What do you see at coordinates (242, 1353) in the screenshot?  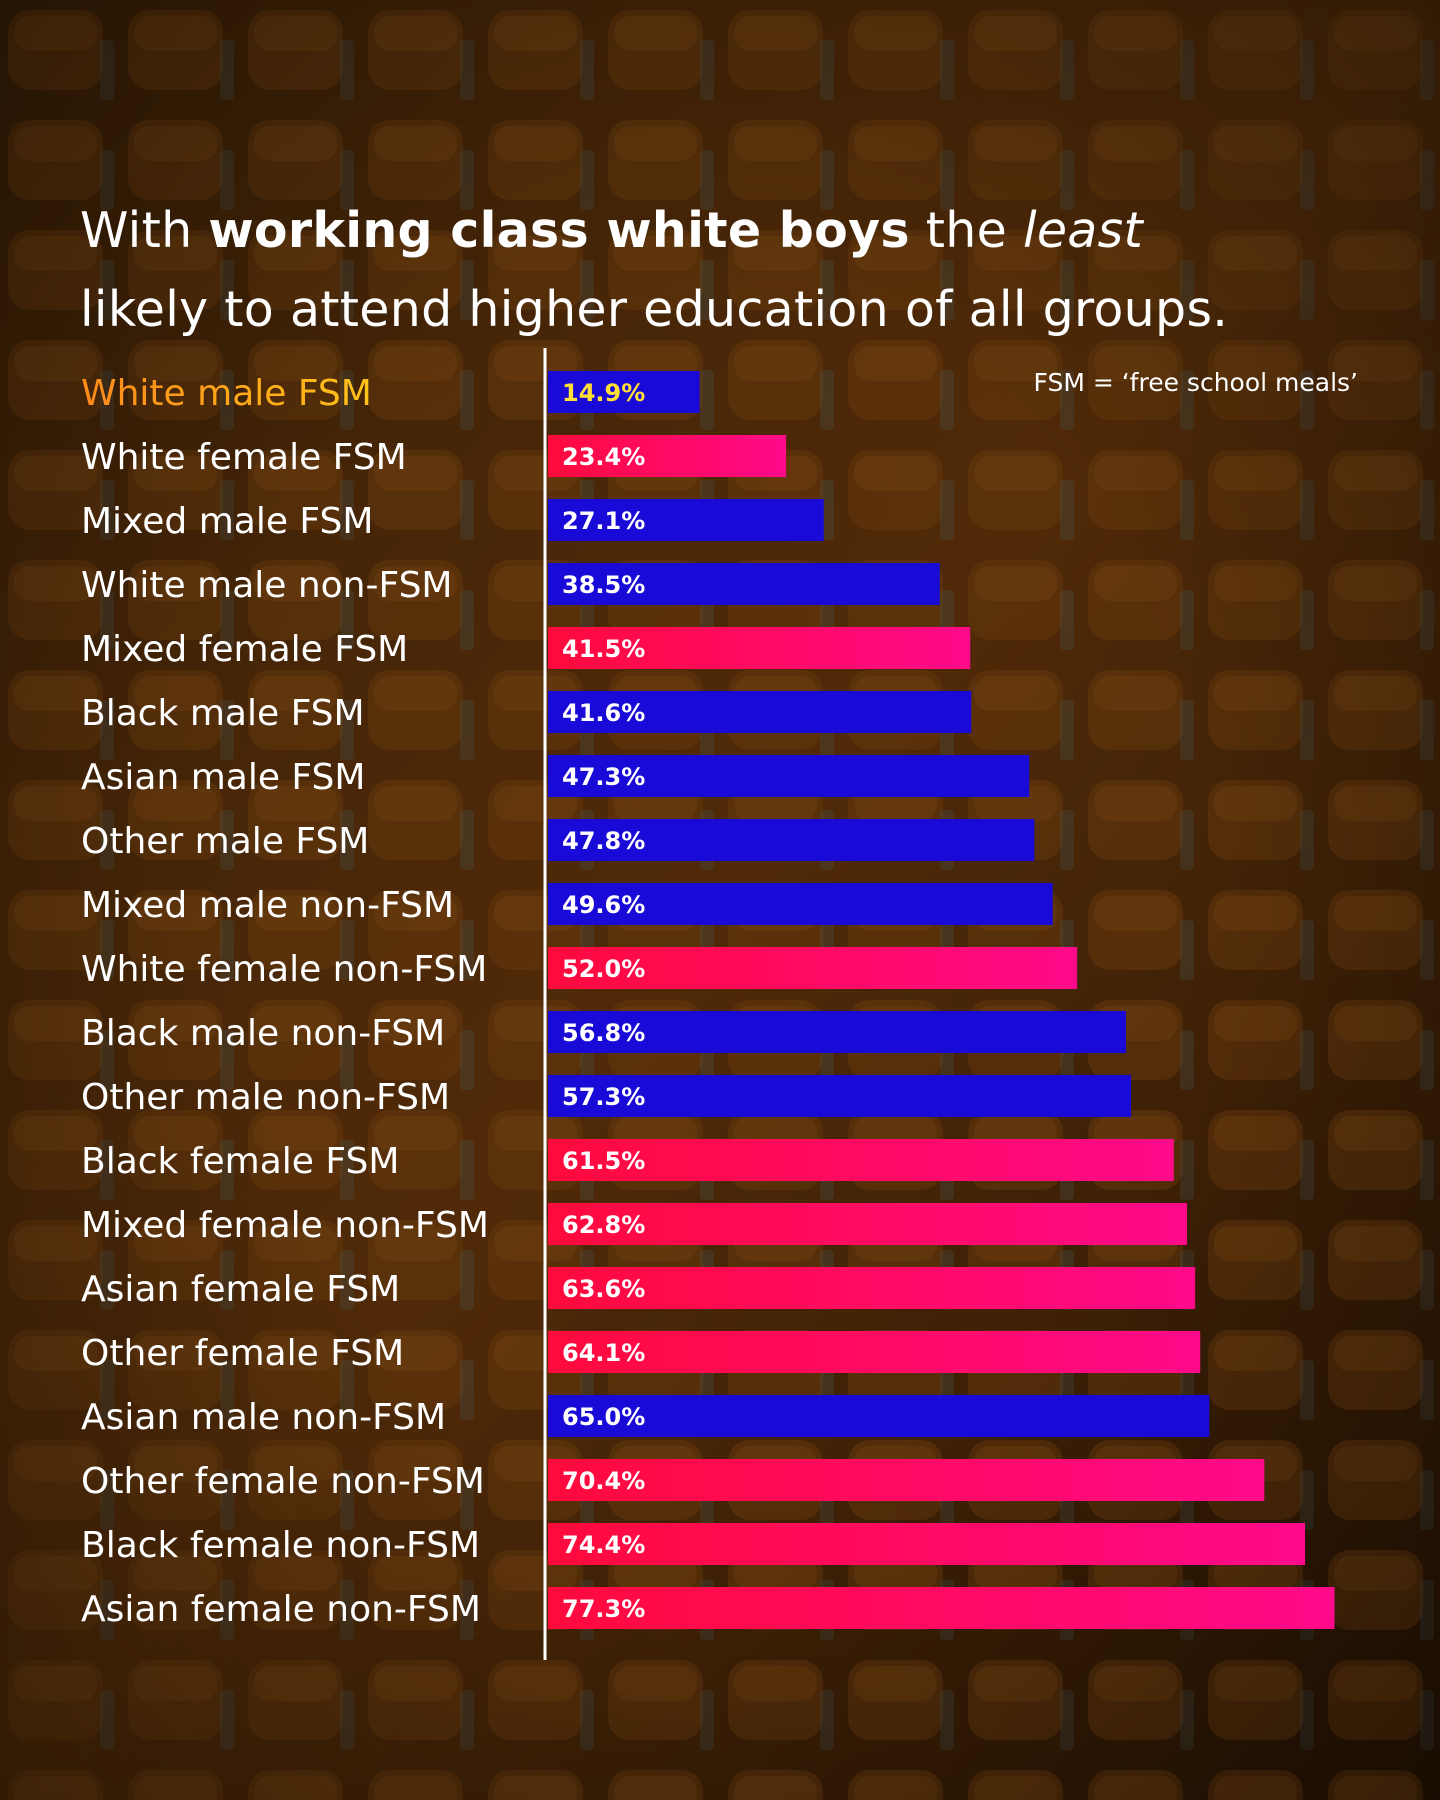 I see `category-label-other-female-fsm: Other female FSM` at bounding box center [242, 1353].